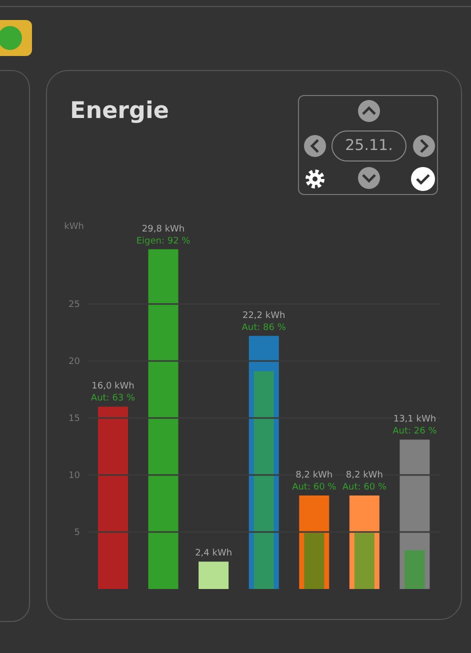  What do you see at coordinates (74, 419) in the screenshot?
I see `y-tick-label: 15` at bounding box center [74, 419].